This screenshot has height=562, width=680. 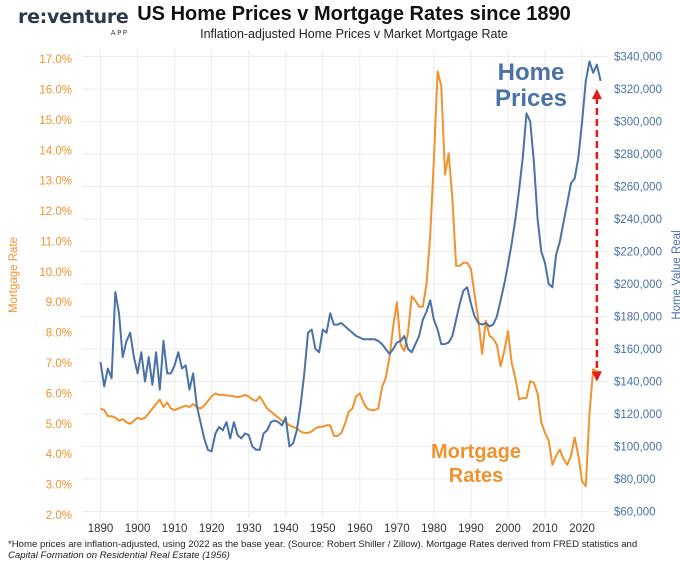 What do you see at coordinates (323, 529) in the screenshot?
I see `x-axis-tick-label: 1950` at bounding box center [323, 529].